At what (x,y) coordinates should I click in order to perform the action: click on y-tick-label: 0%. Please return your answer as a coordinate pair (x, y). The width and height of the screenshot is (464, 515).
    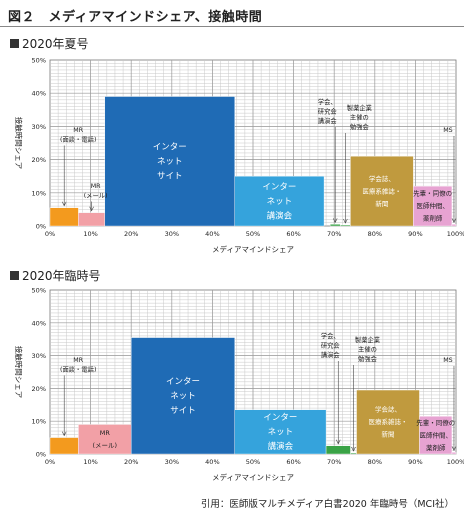
    Looking at the image, I should click on (41, 455).